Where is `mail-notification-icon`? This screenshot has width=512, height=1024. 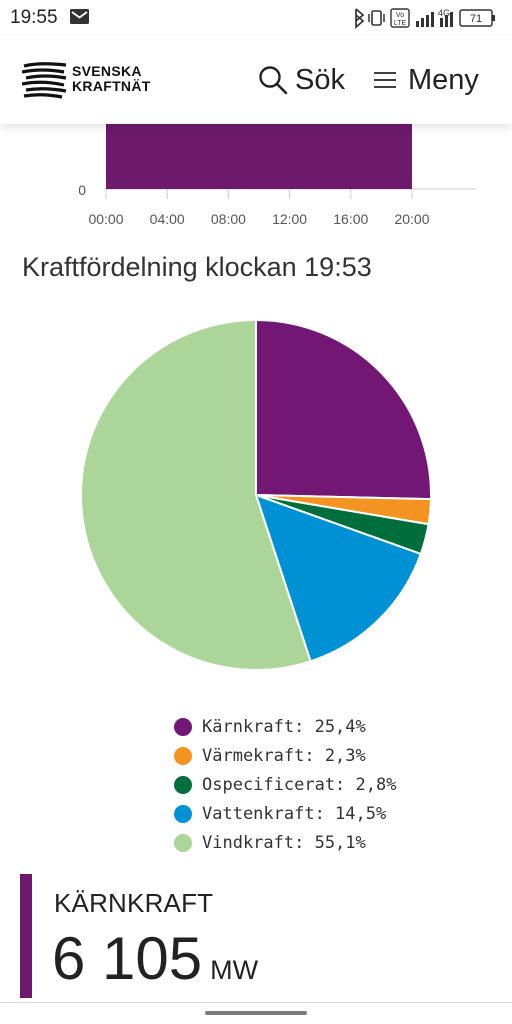
mail-notification-icon is located at coordinates (79, 16).